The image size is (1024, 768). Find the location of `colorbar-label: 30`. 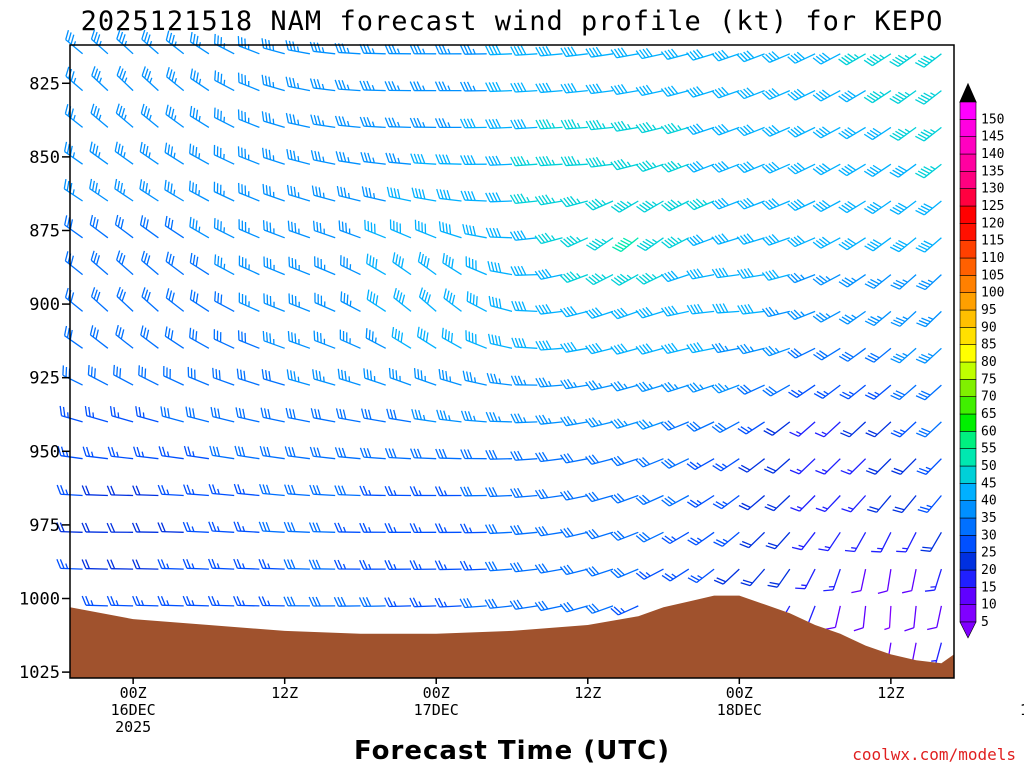

colorbar-label: 30 is located at coordinates (989, 535).